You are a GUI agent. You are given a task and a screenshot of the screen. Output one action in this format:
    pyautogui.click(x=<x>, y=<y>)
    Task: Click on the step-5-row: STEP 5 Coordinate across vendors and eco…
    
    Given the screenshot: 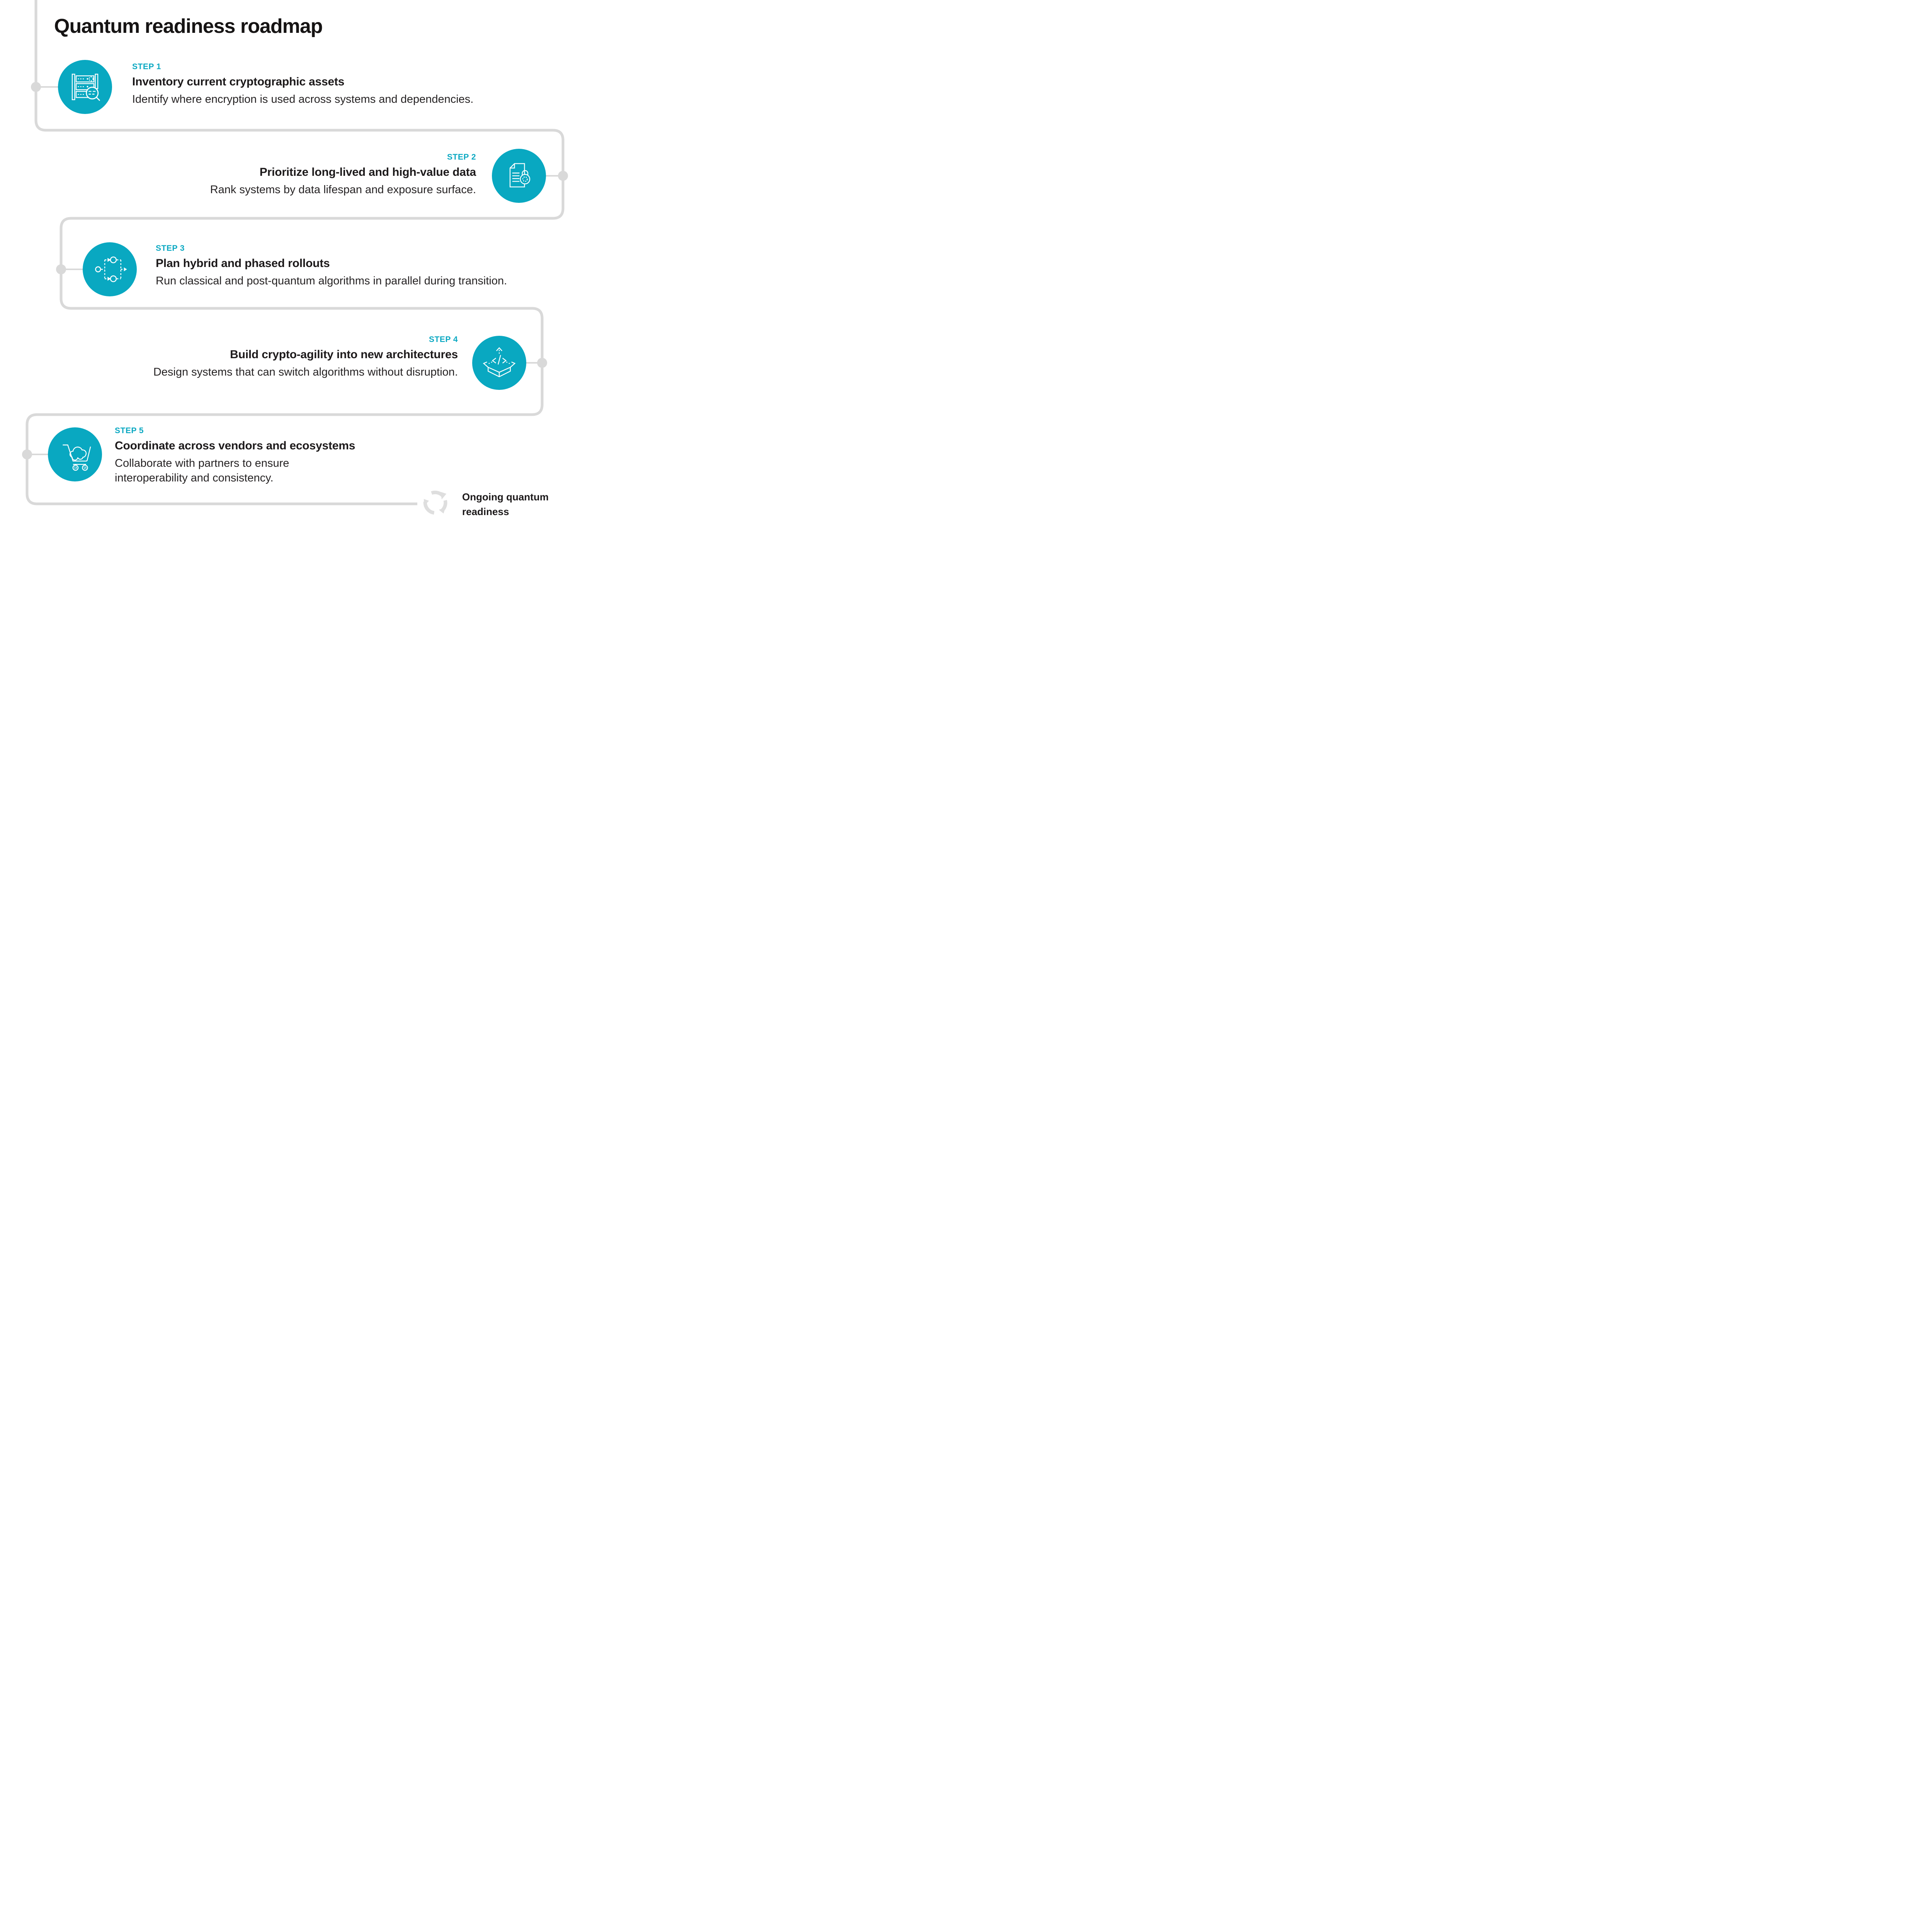 What is the action you would take?
    pyautogui.click(x=235, y=456)
    